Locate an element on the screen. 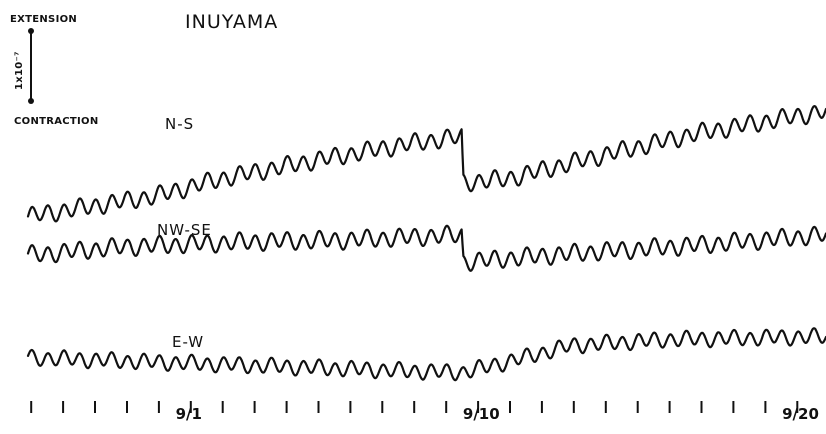 The image size is (826, 434). scale-value-label: 1x10⁻⁷ is located at coordinates (19, 70).